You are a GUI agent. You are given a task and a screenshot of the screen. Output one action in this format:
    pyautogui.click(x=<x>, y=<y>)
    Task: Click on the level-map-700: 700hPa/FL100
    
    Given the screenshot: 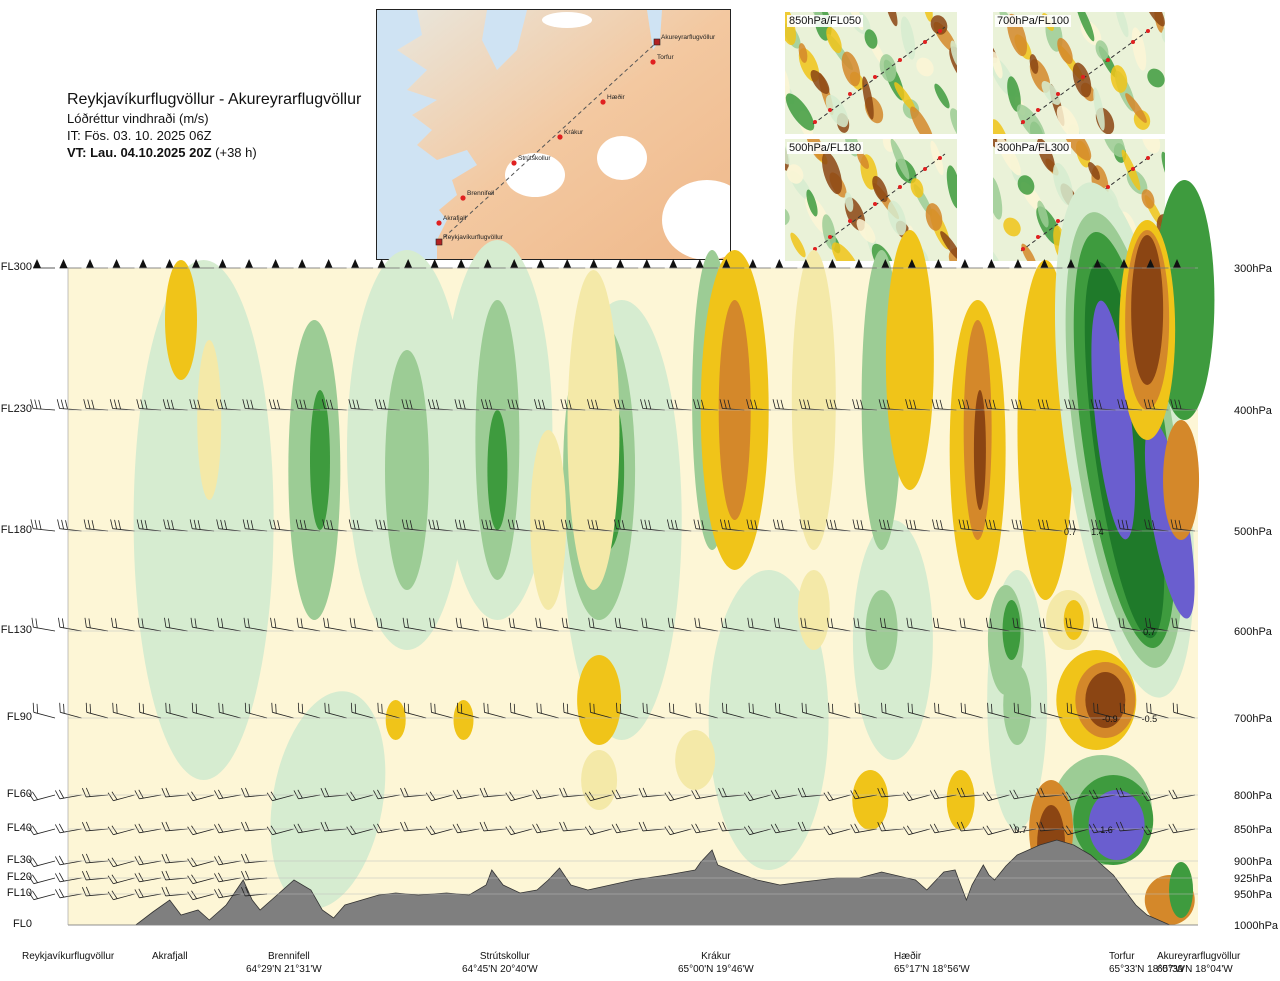 What is the action you would take?
    pyautogui.click(x=1079, y=73)
    